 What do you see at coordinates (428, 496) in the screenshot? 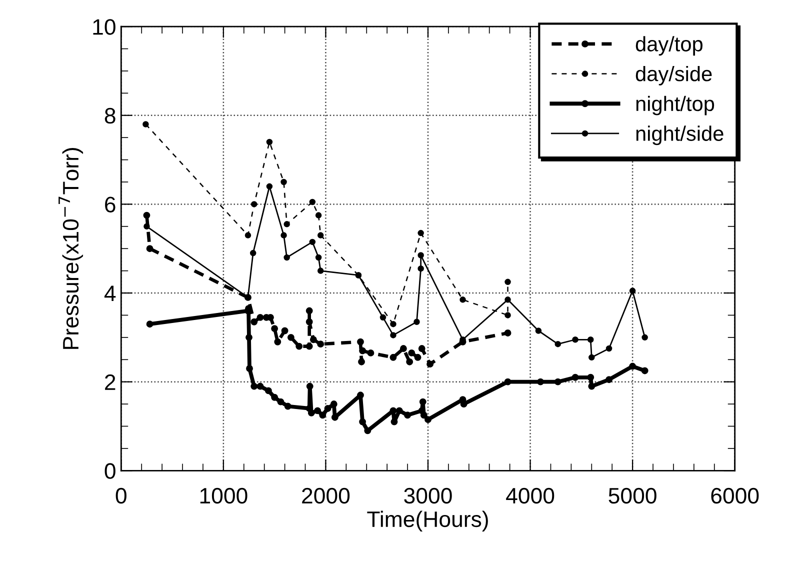
I see `x-tick-label: 3000` at bounding box center [428, 496].